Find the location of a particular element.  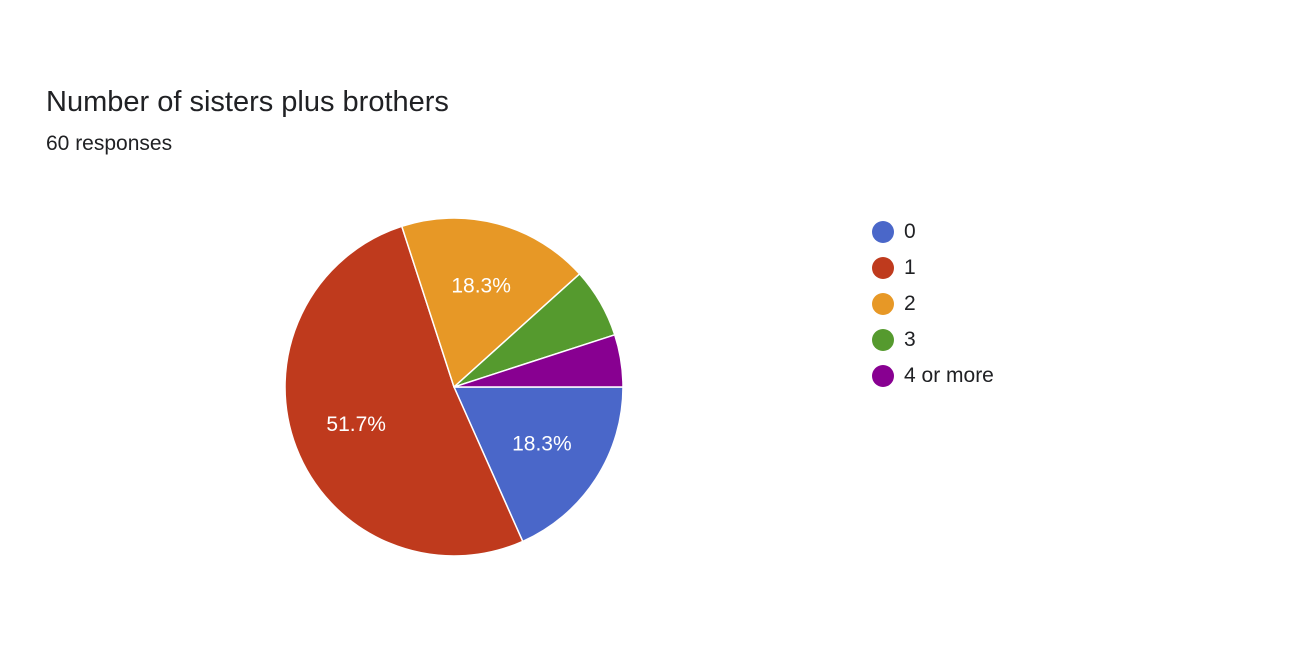

legend-label: 3 is located at coordinates (910, 339).